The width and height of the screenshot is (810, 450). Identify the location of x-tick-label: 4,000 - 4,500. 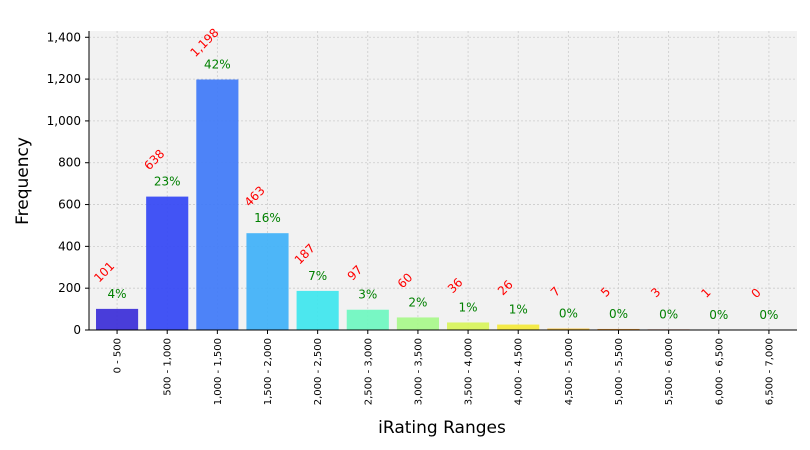
(519, 371).